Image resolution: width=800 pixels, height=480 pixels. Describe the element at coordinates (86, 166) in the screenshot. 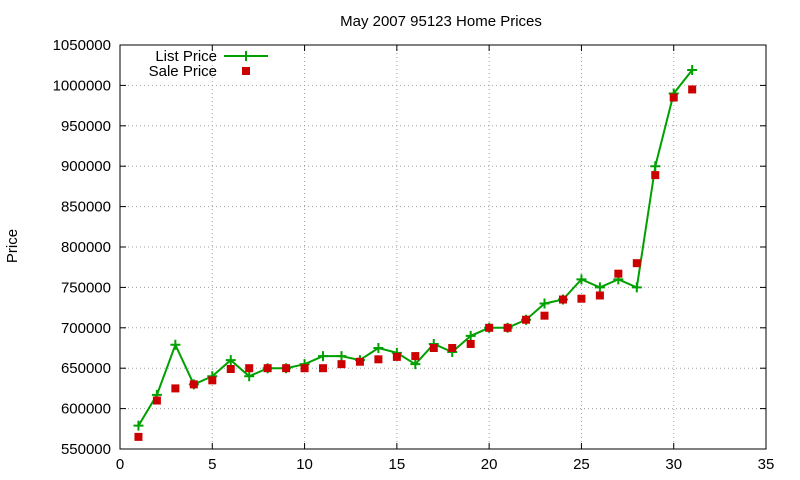

I see `y-tick-label: 900000` at that location.